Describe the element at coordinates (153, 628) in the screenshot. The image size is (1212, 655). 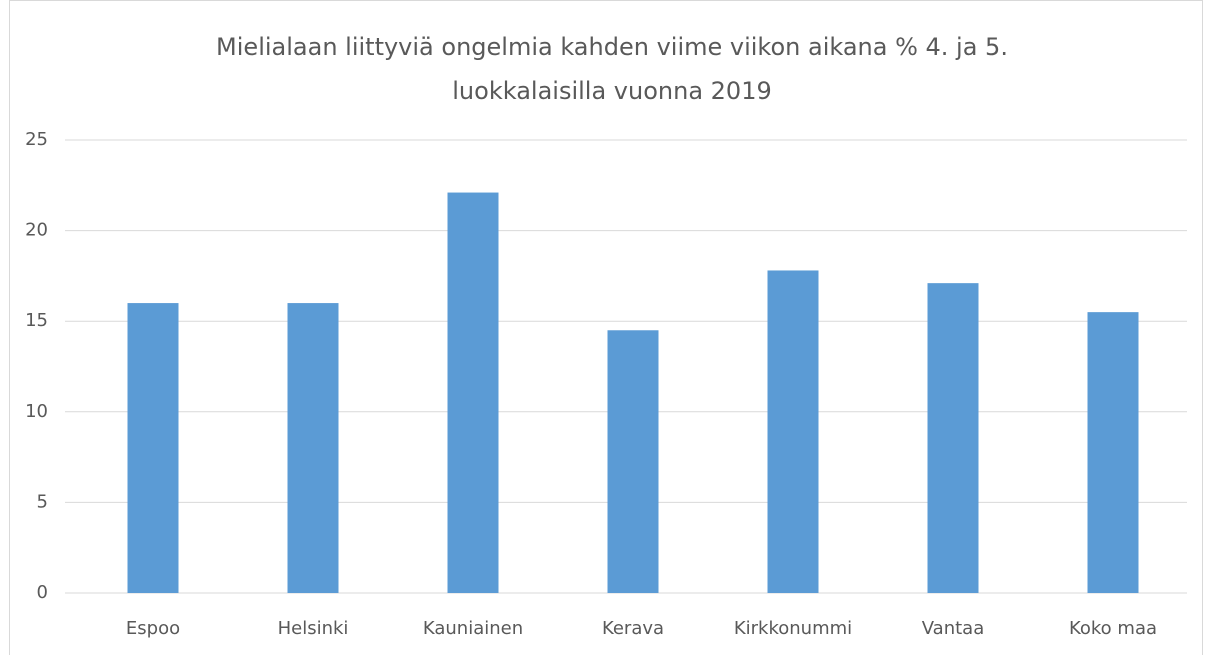
I see `x-tick-label: Espoo` at that location.